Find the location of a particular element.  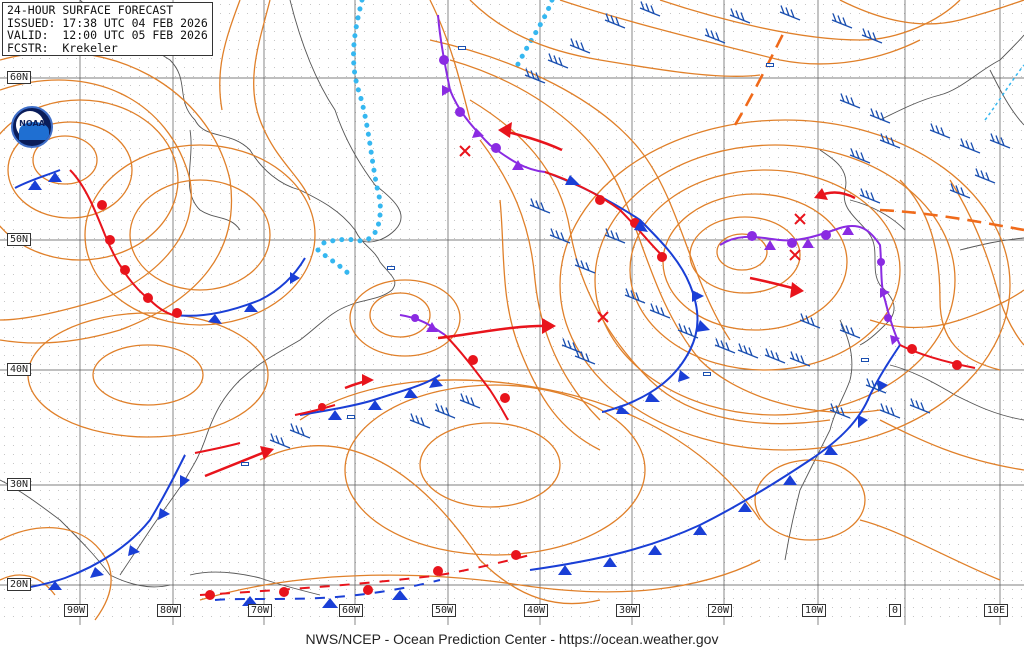

longitude-label: 60W is located at coordinates (351, 610).